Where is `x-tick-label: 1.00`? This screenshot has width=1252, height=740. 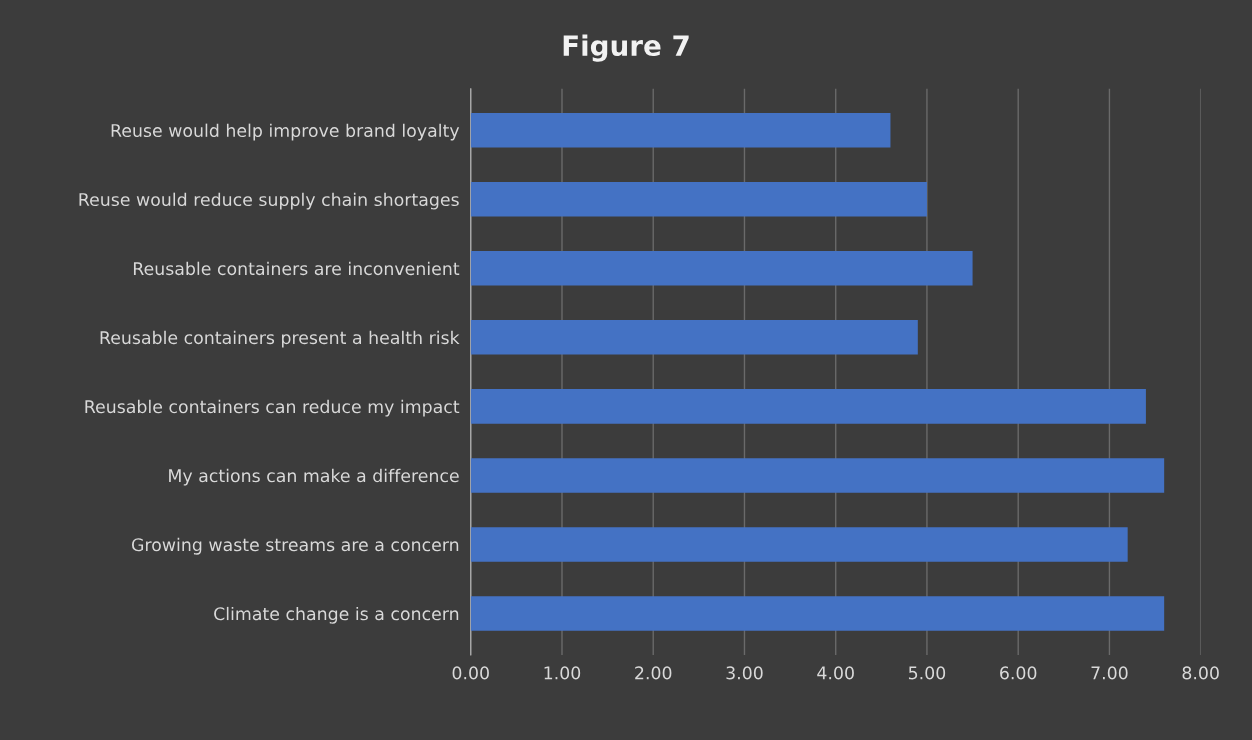
x-tick-label: 1.00 is located at coordinates (562, 673).